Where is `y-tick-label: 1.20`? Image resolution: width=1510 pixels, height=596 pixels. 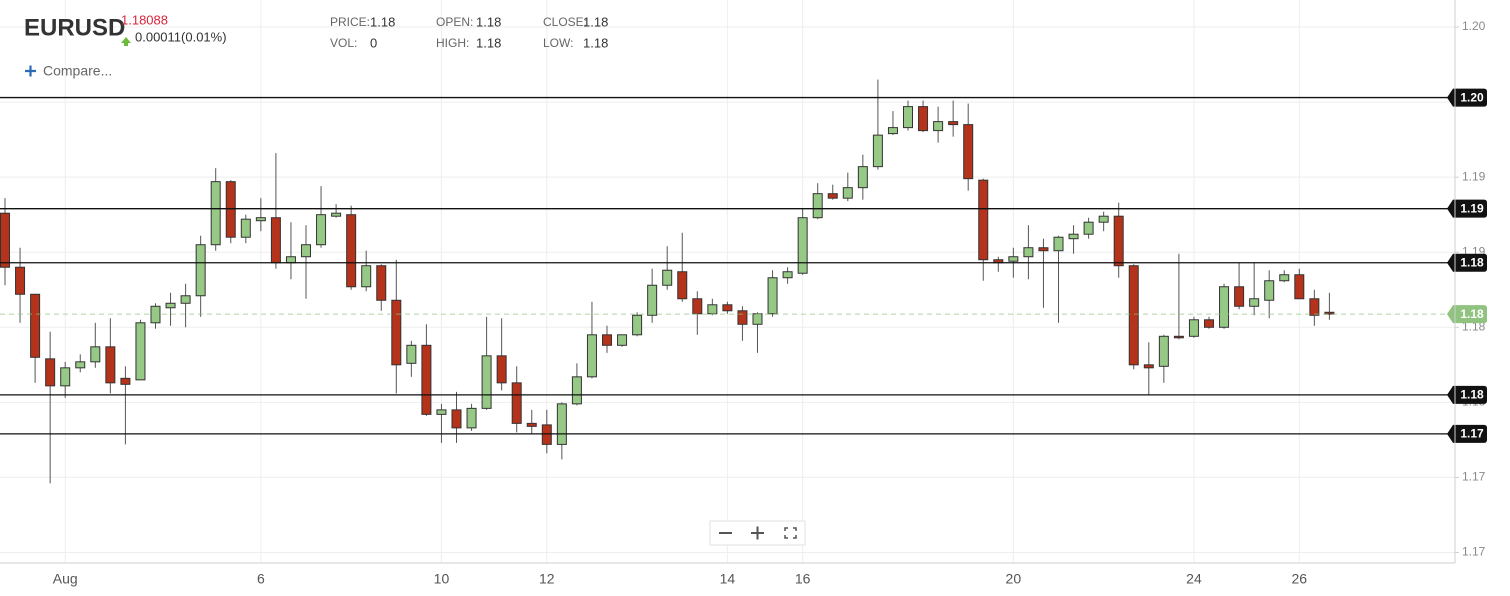 y-tick-label: 1.20 is located at coordinates (1474, 26).